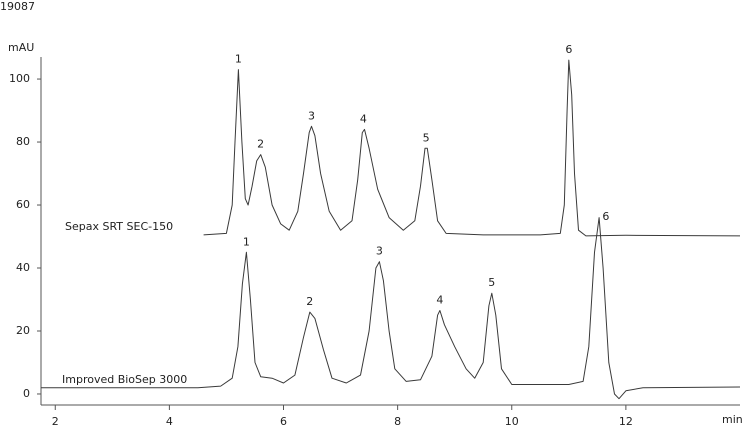  I want to click on x-tick-label: 8, so click(397, 421).